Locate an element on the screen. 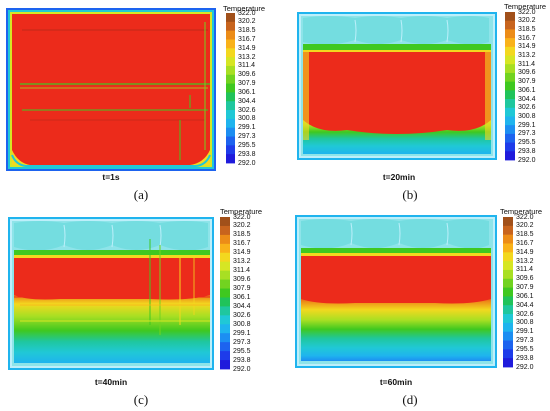 Image resolution: width=550 pixels, height=411 pixels. panel-letter: (b) is located at coordinates (410, 194).